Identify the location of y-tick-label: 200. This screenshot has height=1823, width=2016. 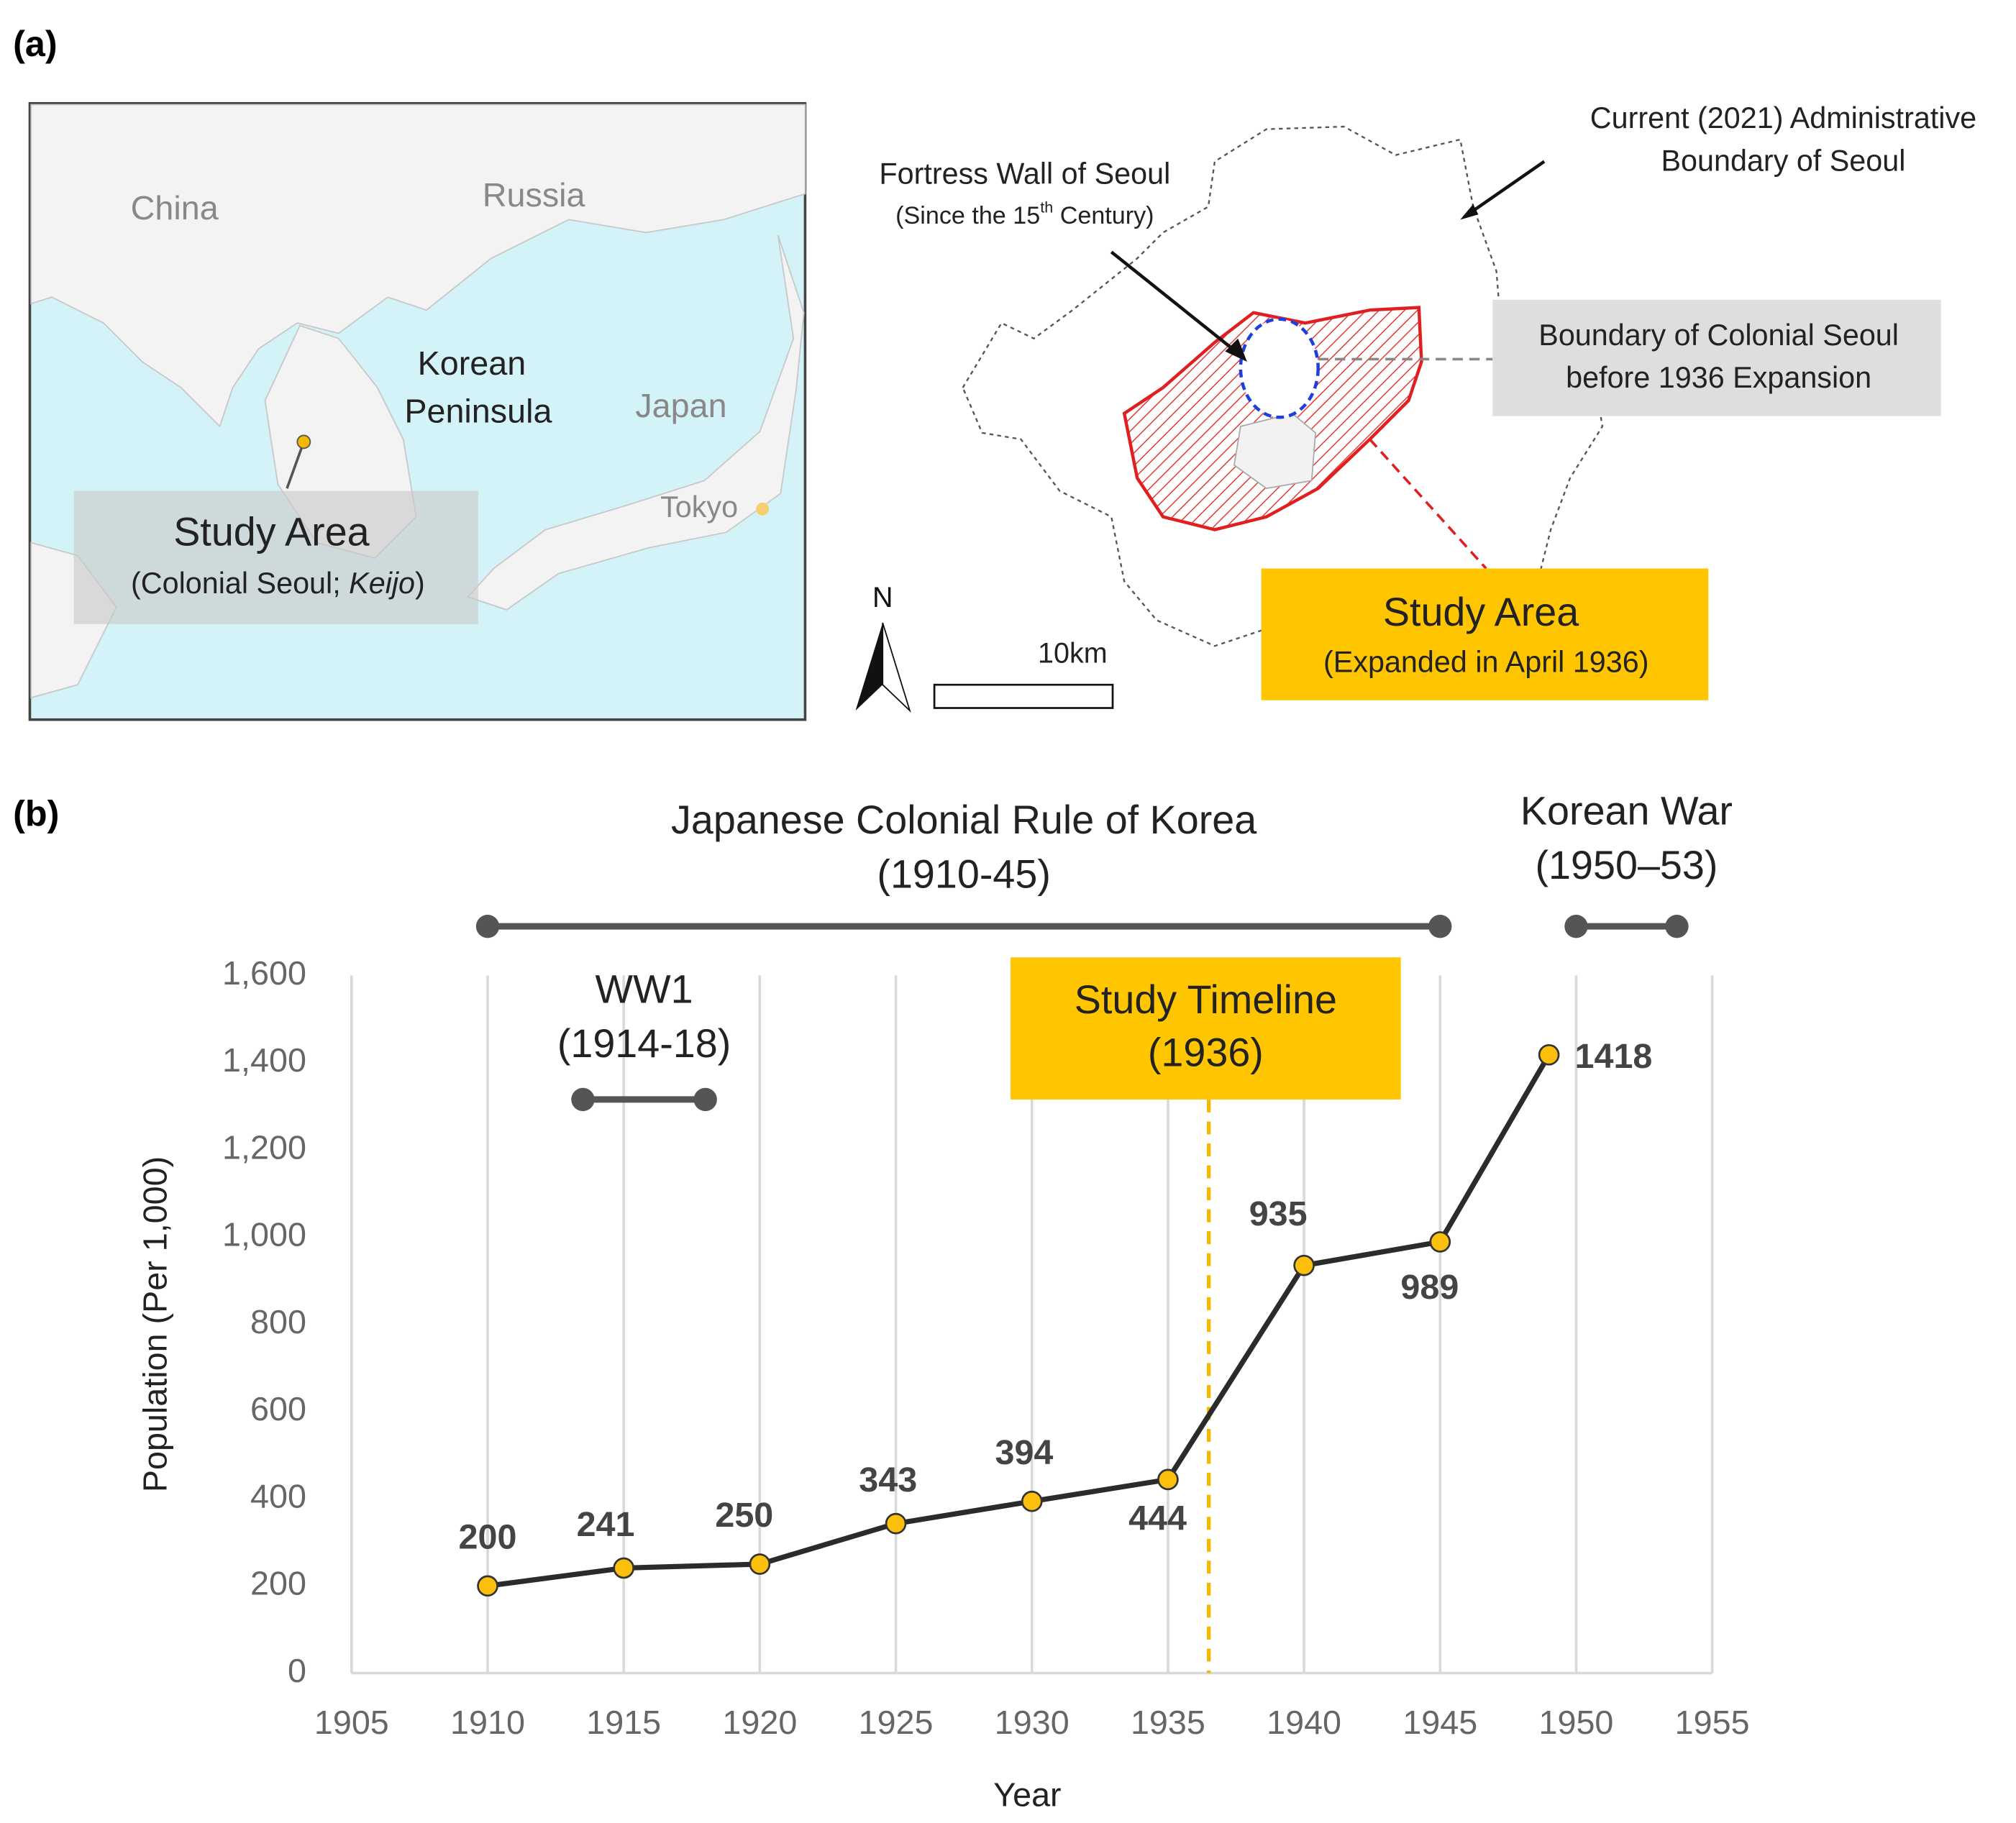
(278, 1583).